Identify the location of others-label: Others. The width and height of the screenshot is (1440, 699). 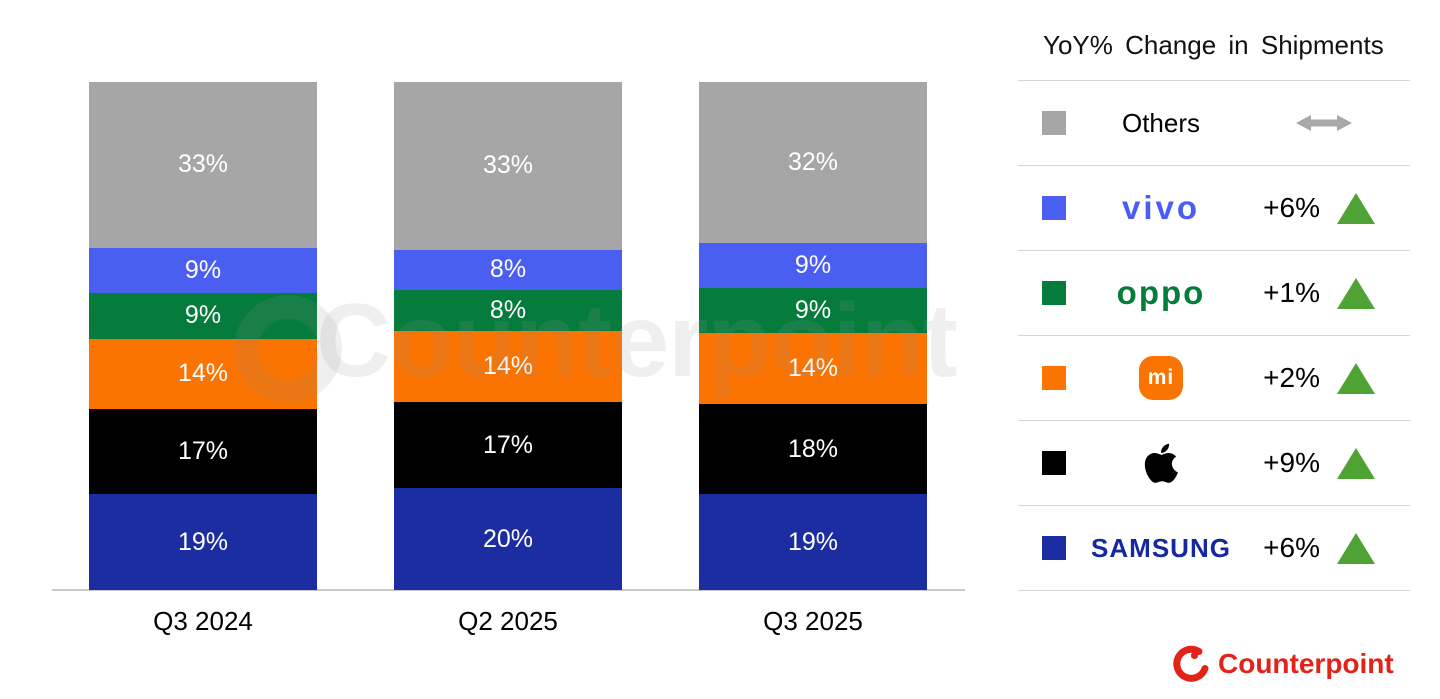
(1161, 122).